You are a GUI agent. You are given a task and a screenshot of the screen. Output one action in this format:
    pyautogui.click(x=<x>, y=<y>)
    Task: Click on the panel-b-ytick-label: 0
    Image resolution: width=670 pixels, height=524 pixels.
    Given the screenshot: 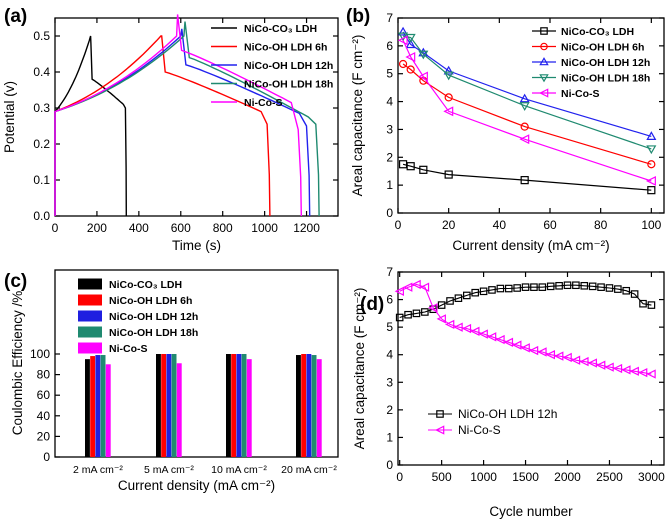 What is the action you would take?
    pyautogui.click(x=389, y=213)
    